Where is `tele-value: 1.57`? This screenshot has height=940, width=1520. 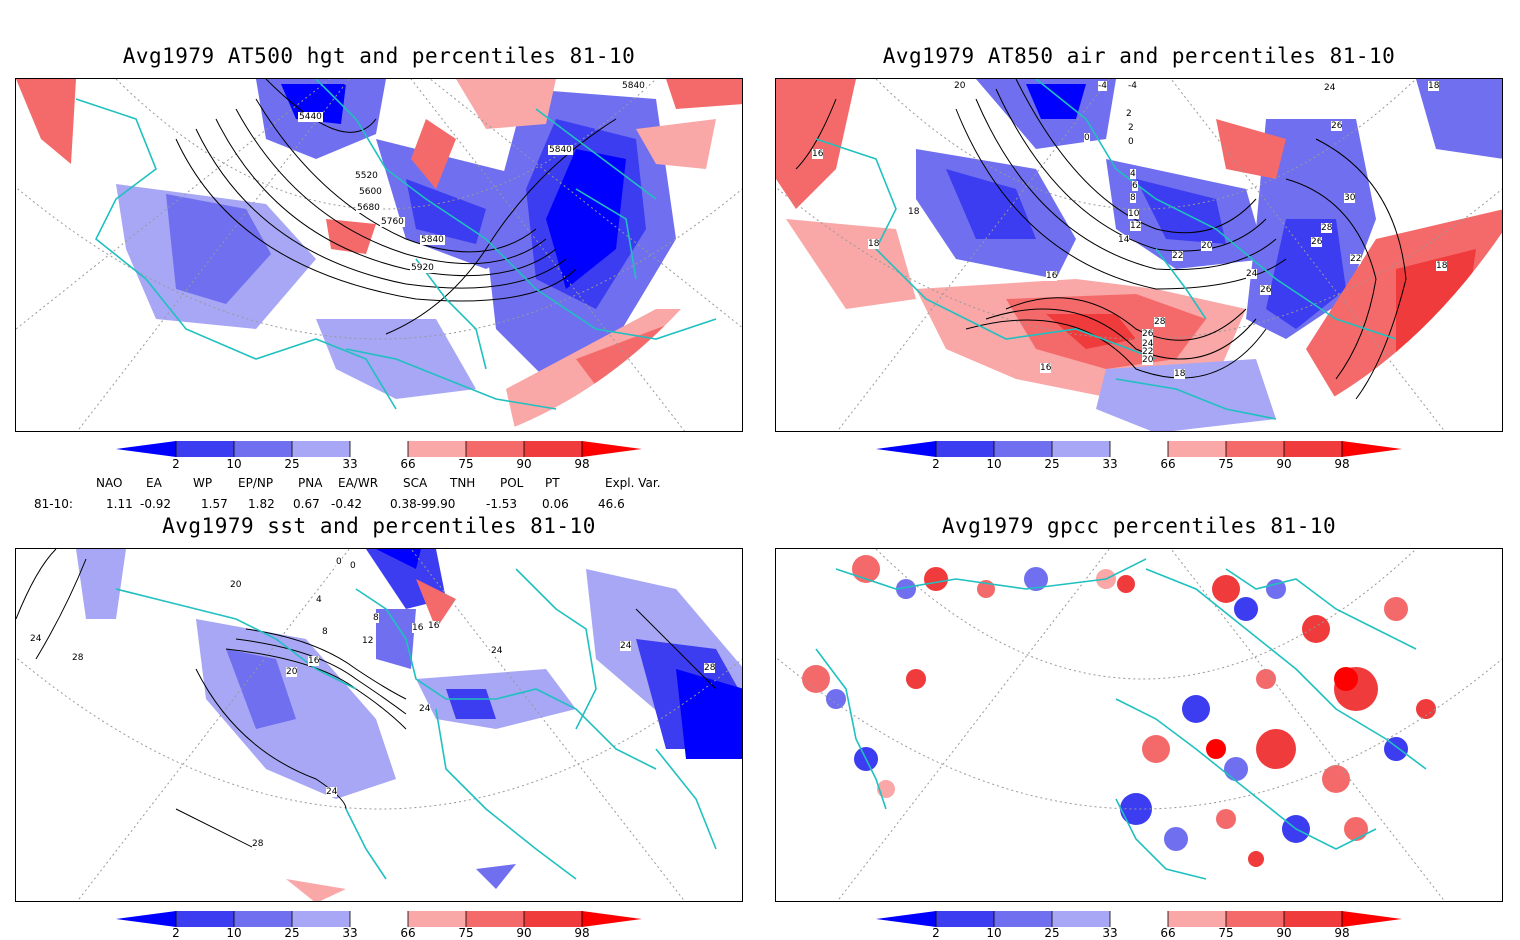
tele-value: 1.57 is located at coordinates (214, 504).